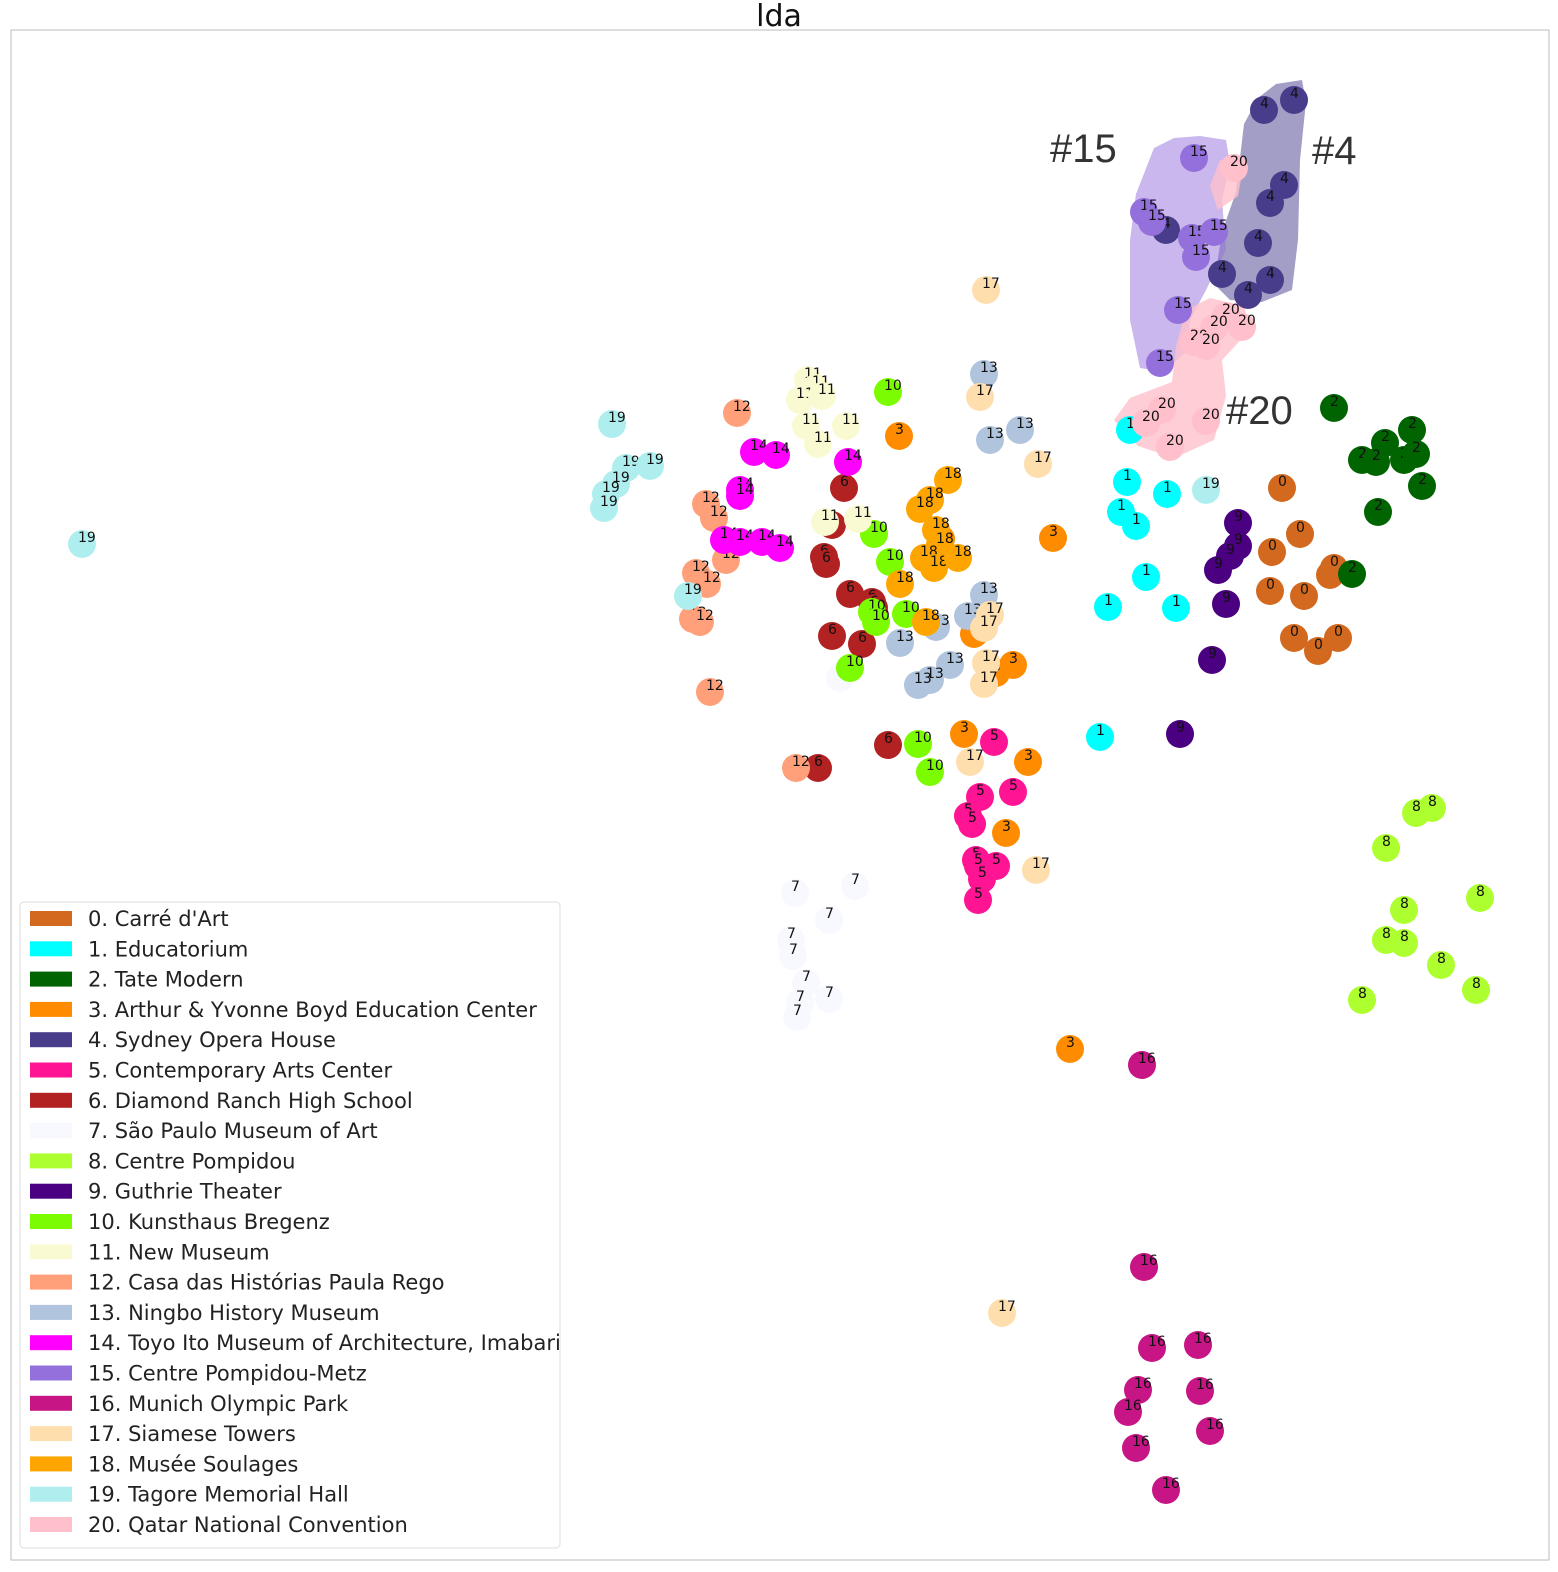  I want to click on data-point: 0, so click(1318, 651).